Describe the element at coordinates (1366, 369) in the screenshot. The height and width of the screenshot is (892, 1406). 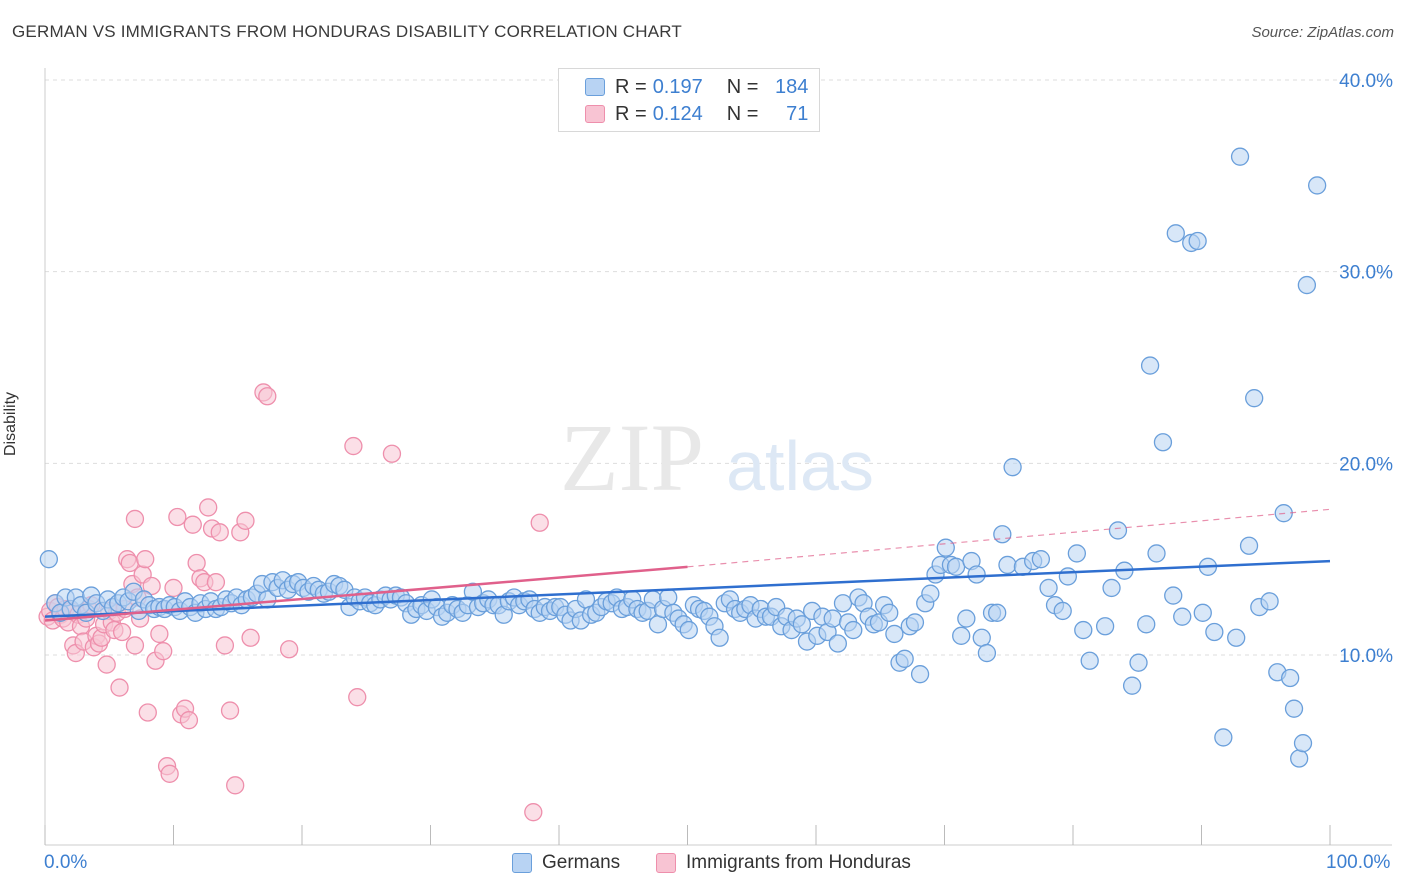
I see `y-tick-labels: 10.0% 20.0% 30.0% 40.0%` at that location.